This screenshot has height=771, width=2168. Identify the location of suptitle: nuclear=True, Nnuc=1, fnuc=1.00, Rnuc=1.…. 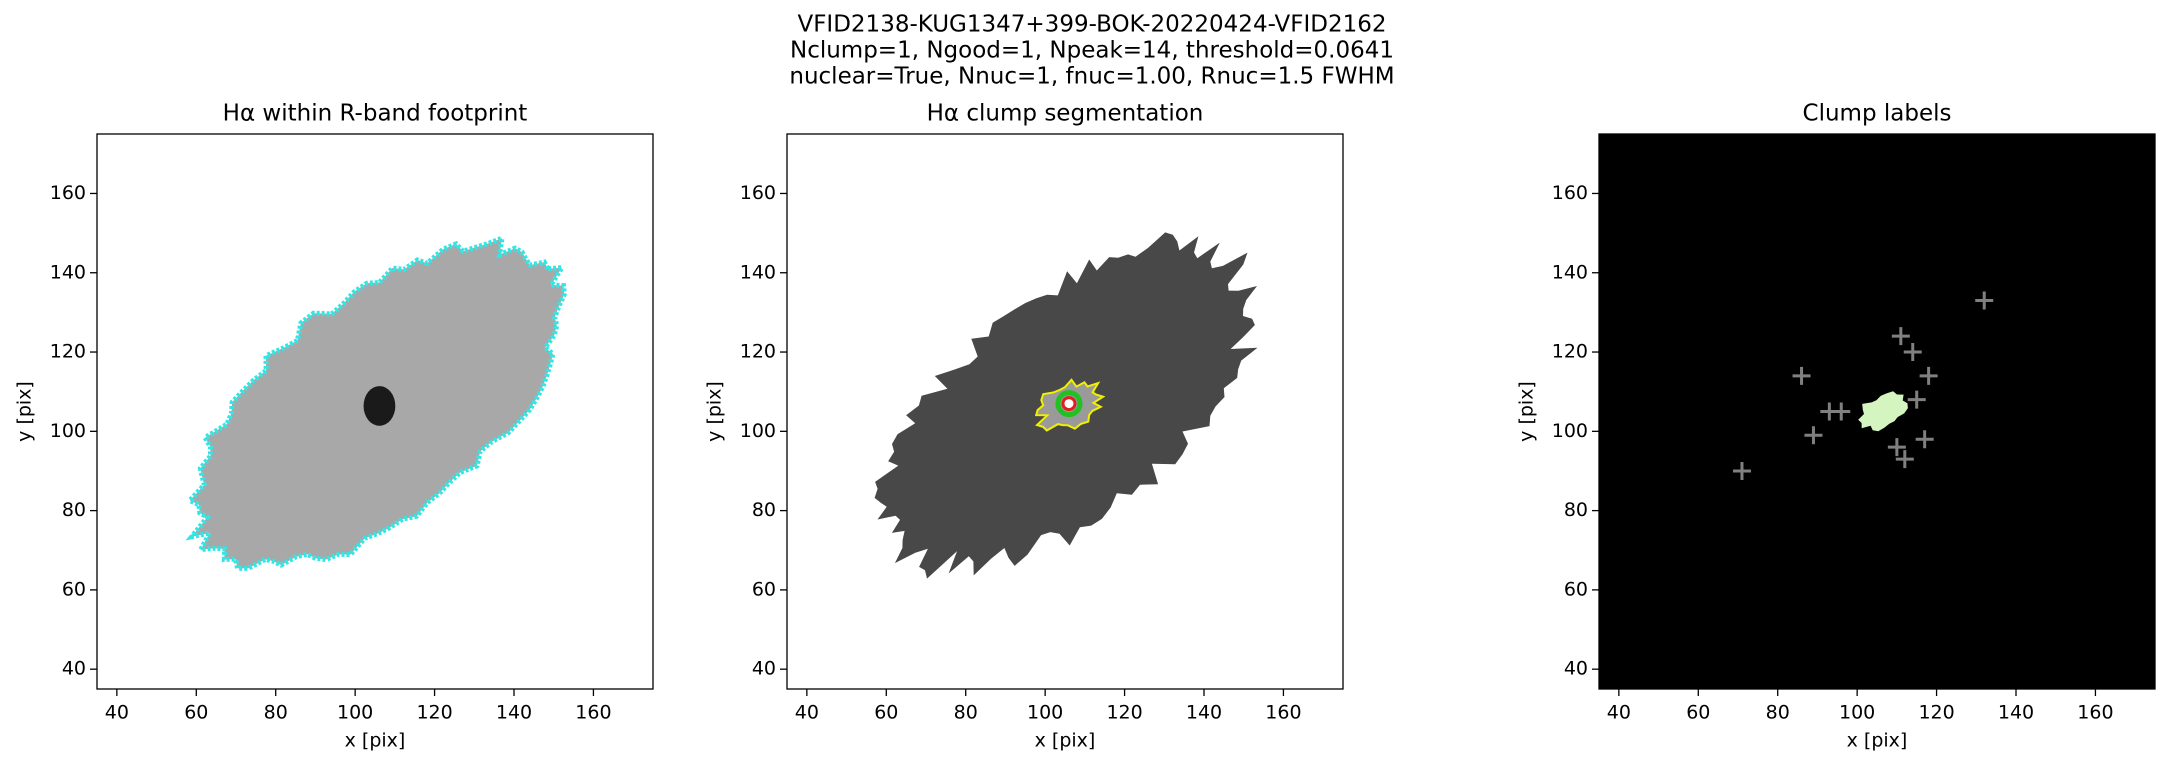
(1091, 77).